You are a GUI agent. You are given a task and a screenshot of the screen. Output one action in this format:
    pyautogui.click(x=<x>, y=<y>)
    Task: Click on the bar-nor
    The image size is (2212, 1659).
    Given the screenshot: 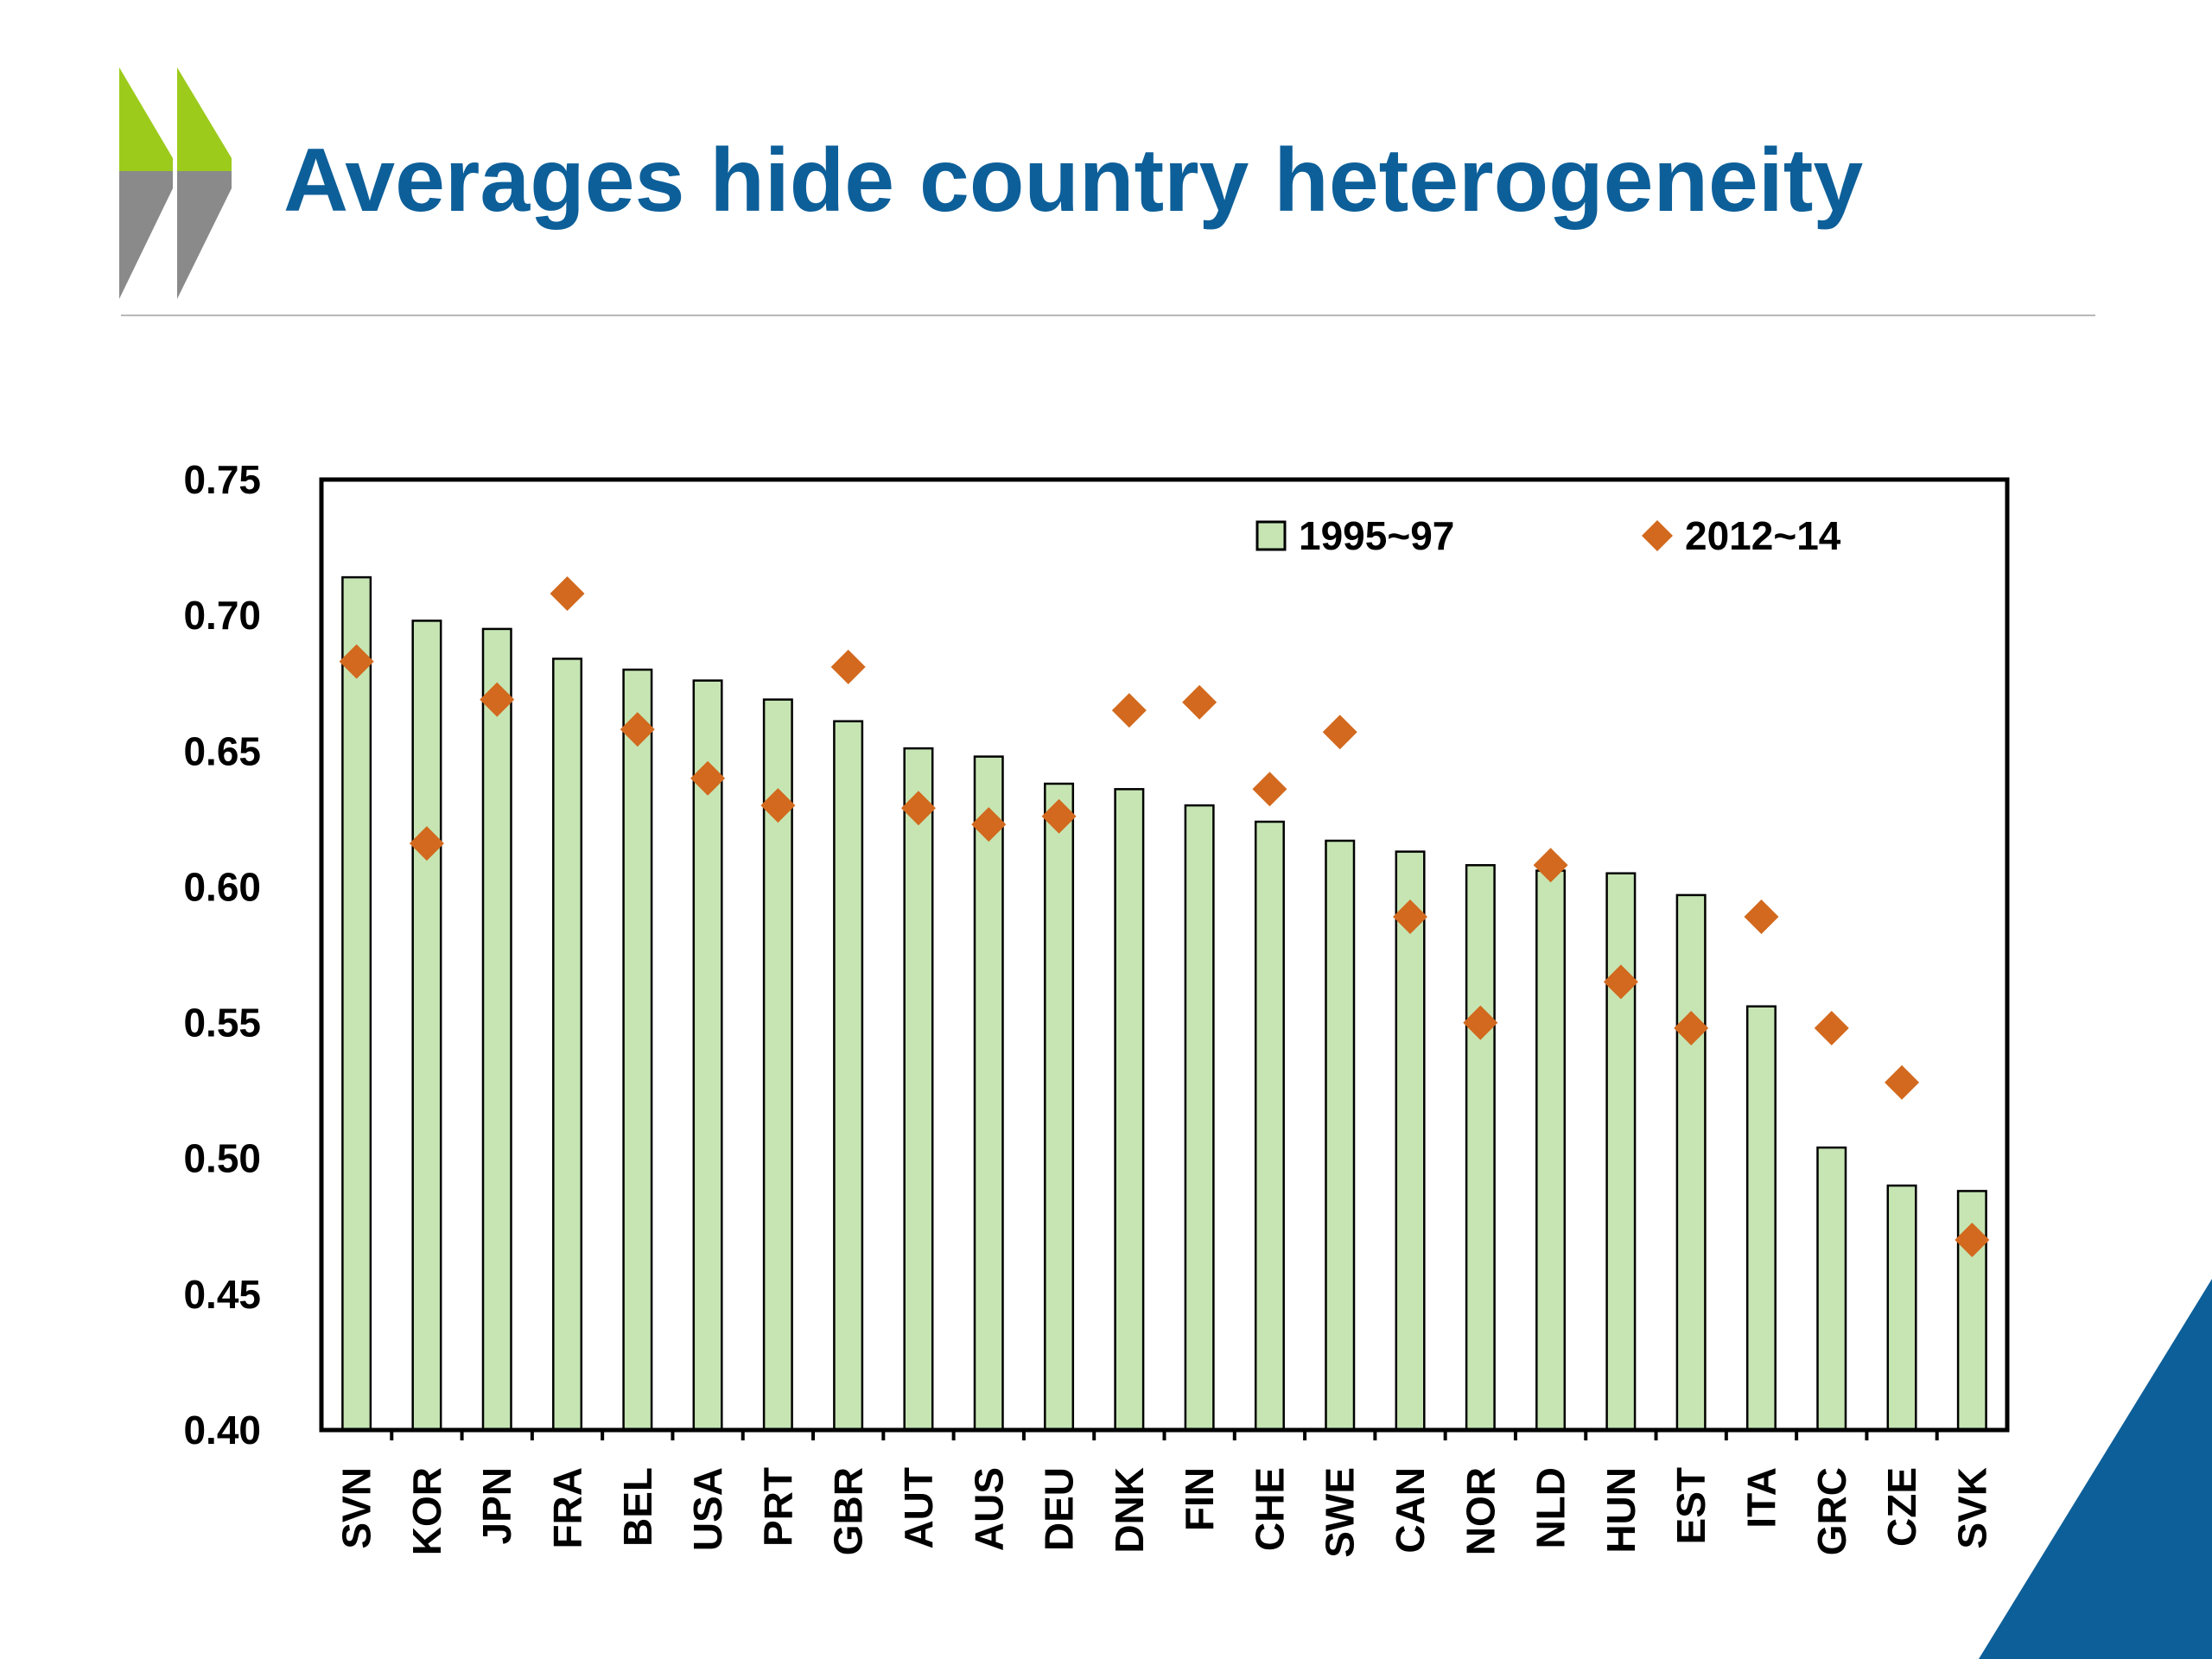 What is the action you would take?
    pyautogui.click(x=1480, y=1148)
    